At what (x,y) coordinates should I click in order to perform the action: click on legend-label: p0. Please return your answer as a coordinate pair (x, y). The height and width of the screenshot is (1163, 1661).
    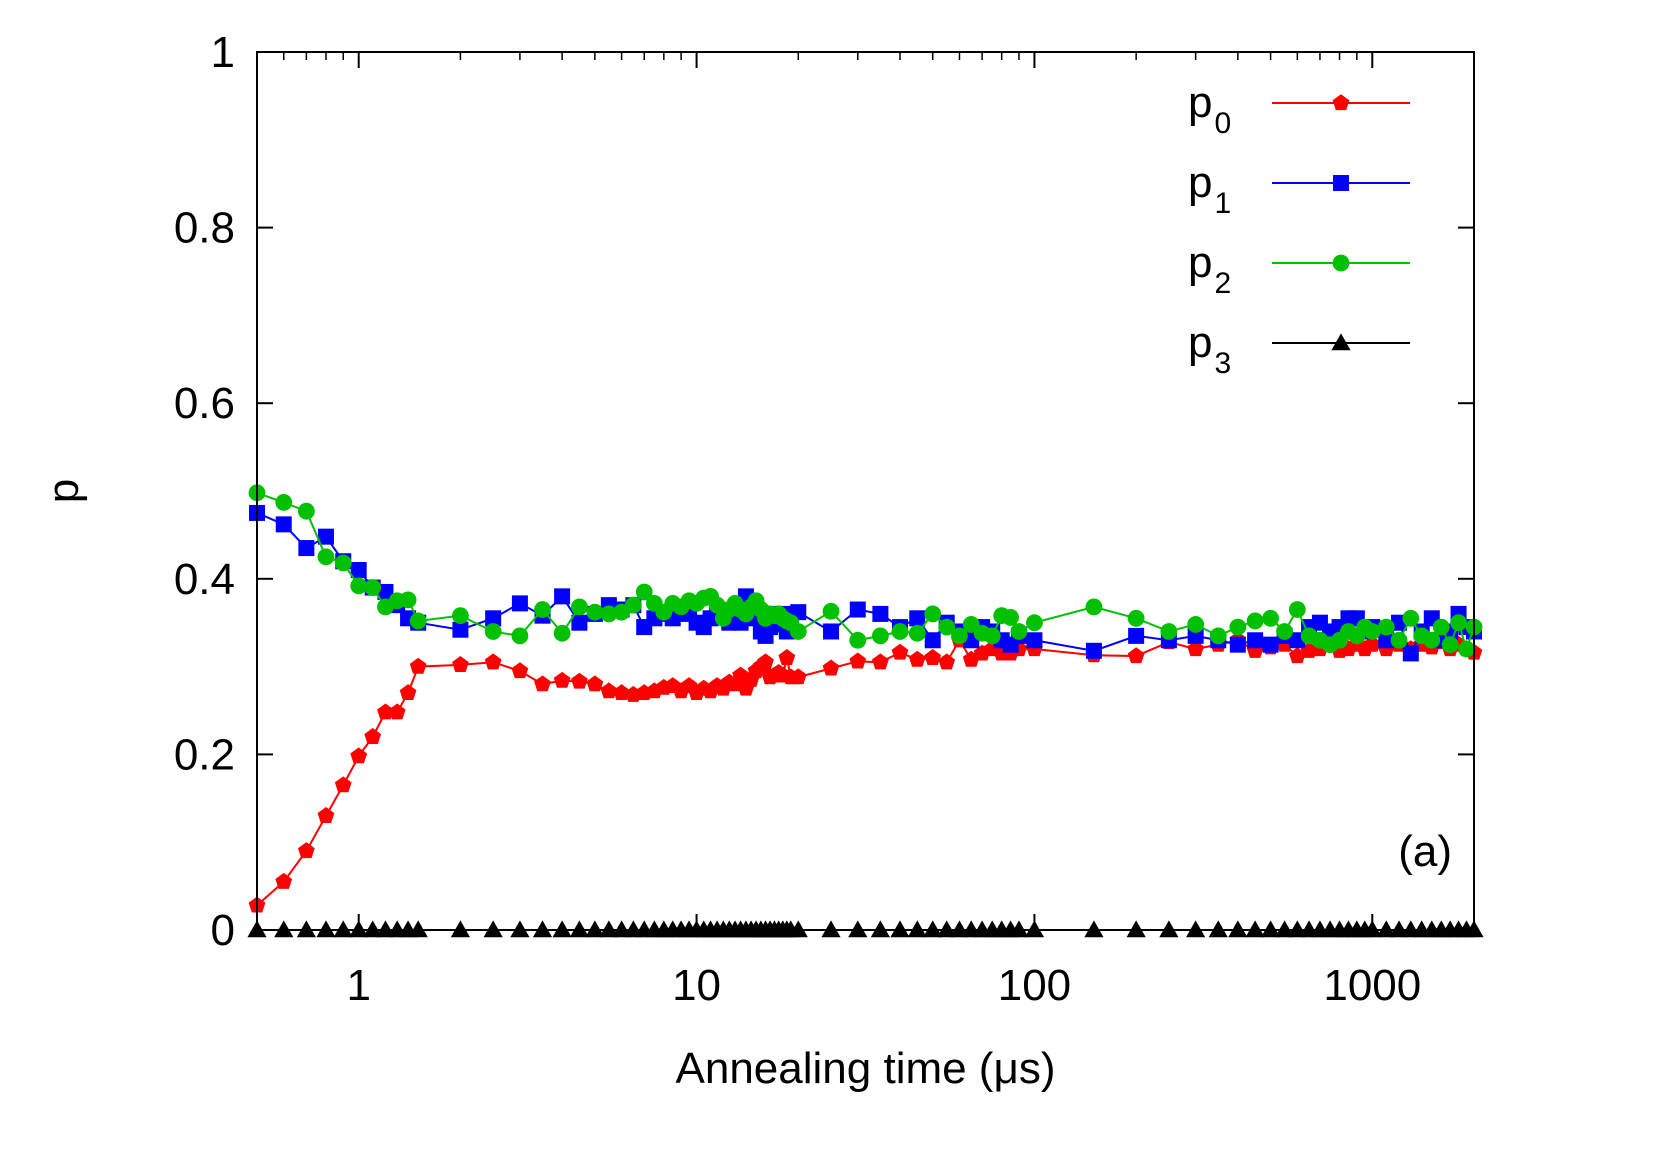
    Looking at the image, I should click on (1209, 109).